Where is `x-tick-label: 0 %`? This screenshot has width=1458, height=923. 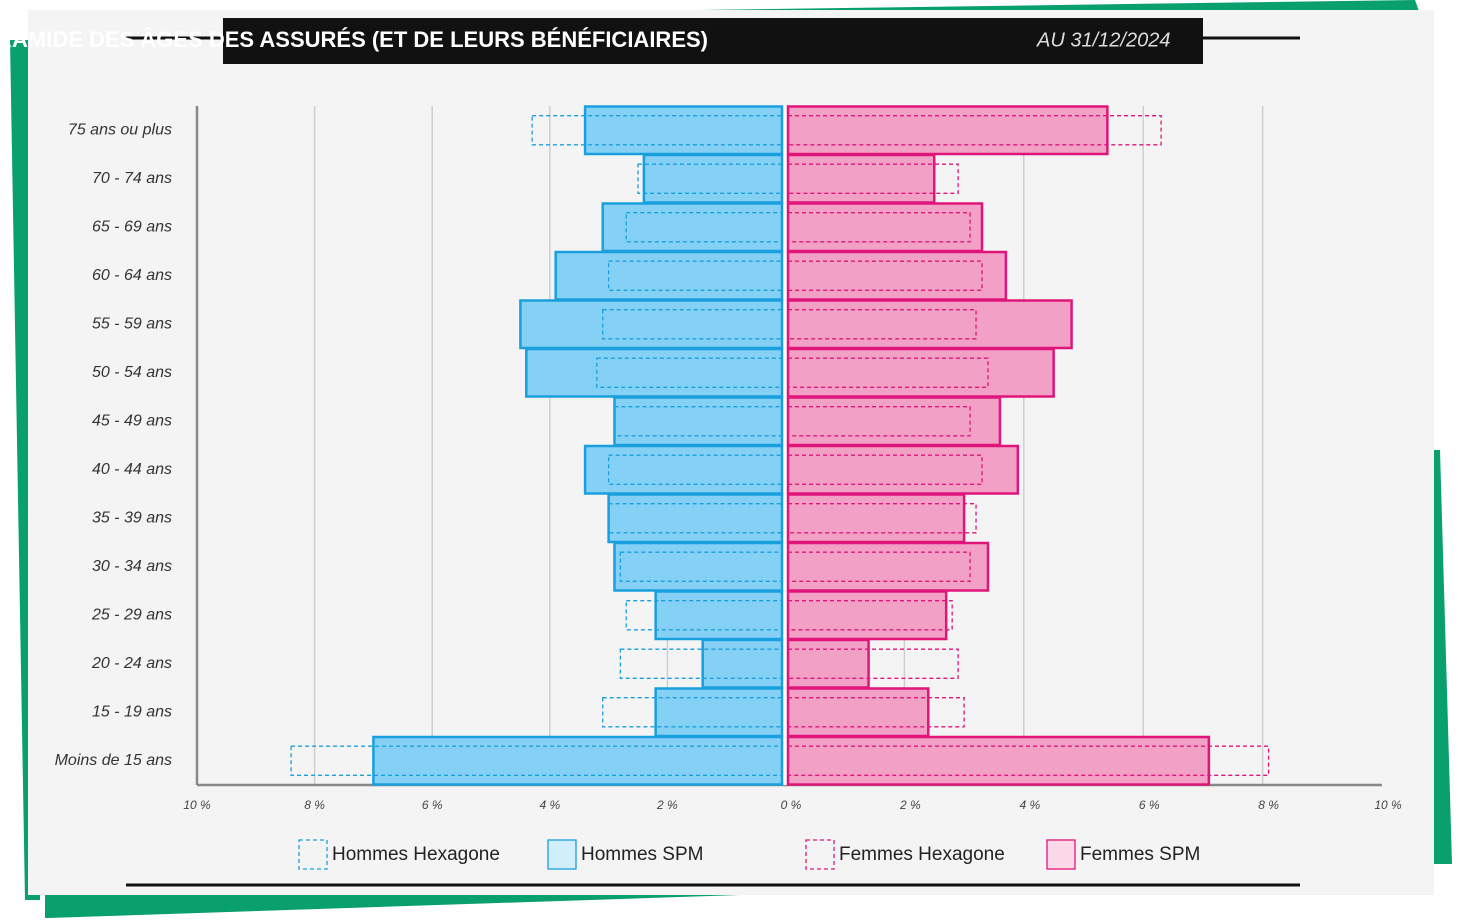
x-tick-label: 0 % is located at coordinates (791, 805).